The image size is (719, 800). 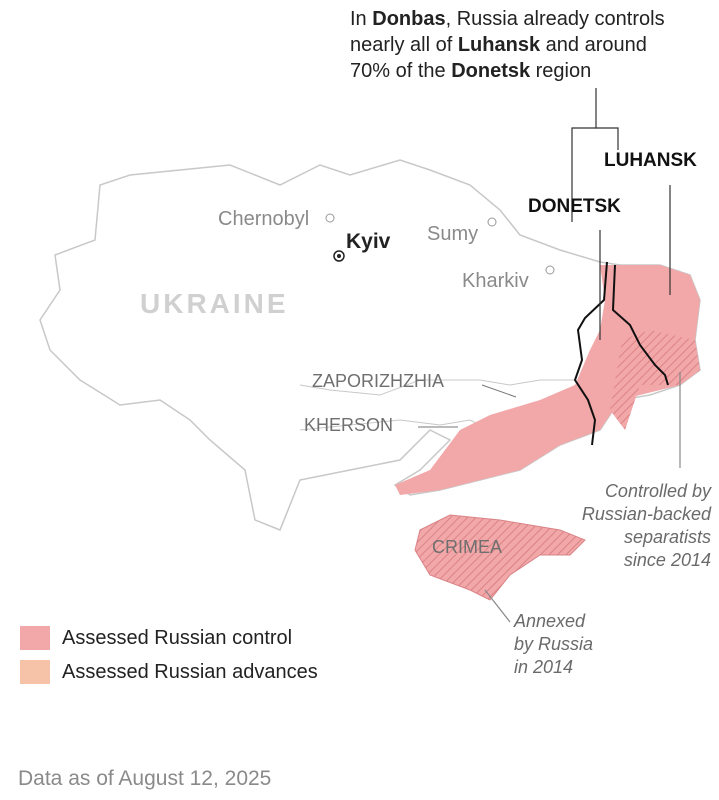 I want to click on oblast-label-donetsk: DONETSK, so click(x=574, y=206).